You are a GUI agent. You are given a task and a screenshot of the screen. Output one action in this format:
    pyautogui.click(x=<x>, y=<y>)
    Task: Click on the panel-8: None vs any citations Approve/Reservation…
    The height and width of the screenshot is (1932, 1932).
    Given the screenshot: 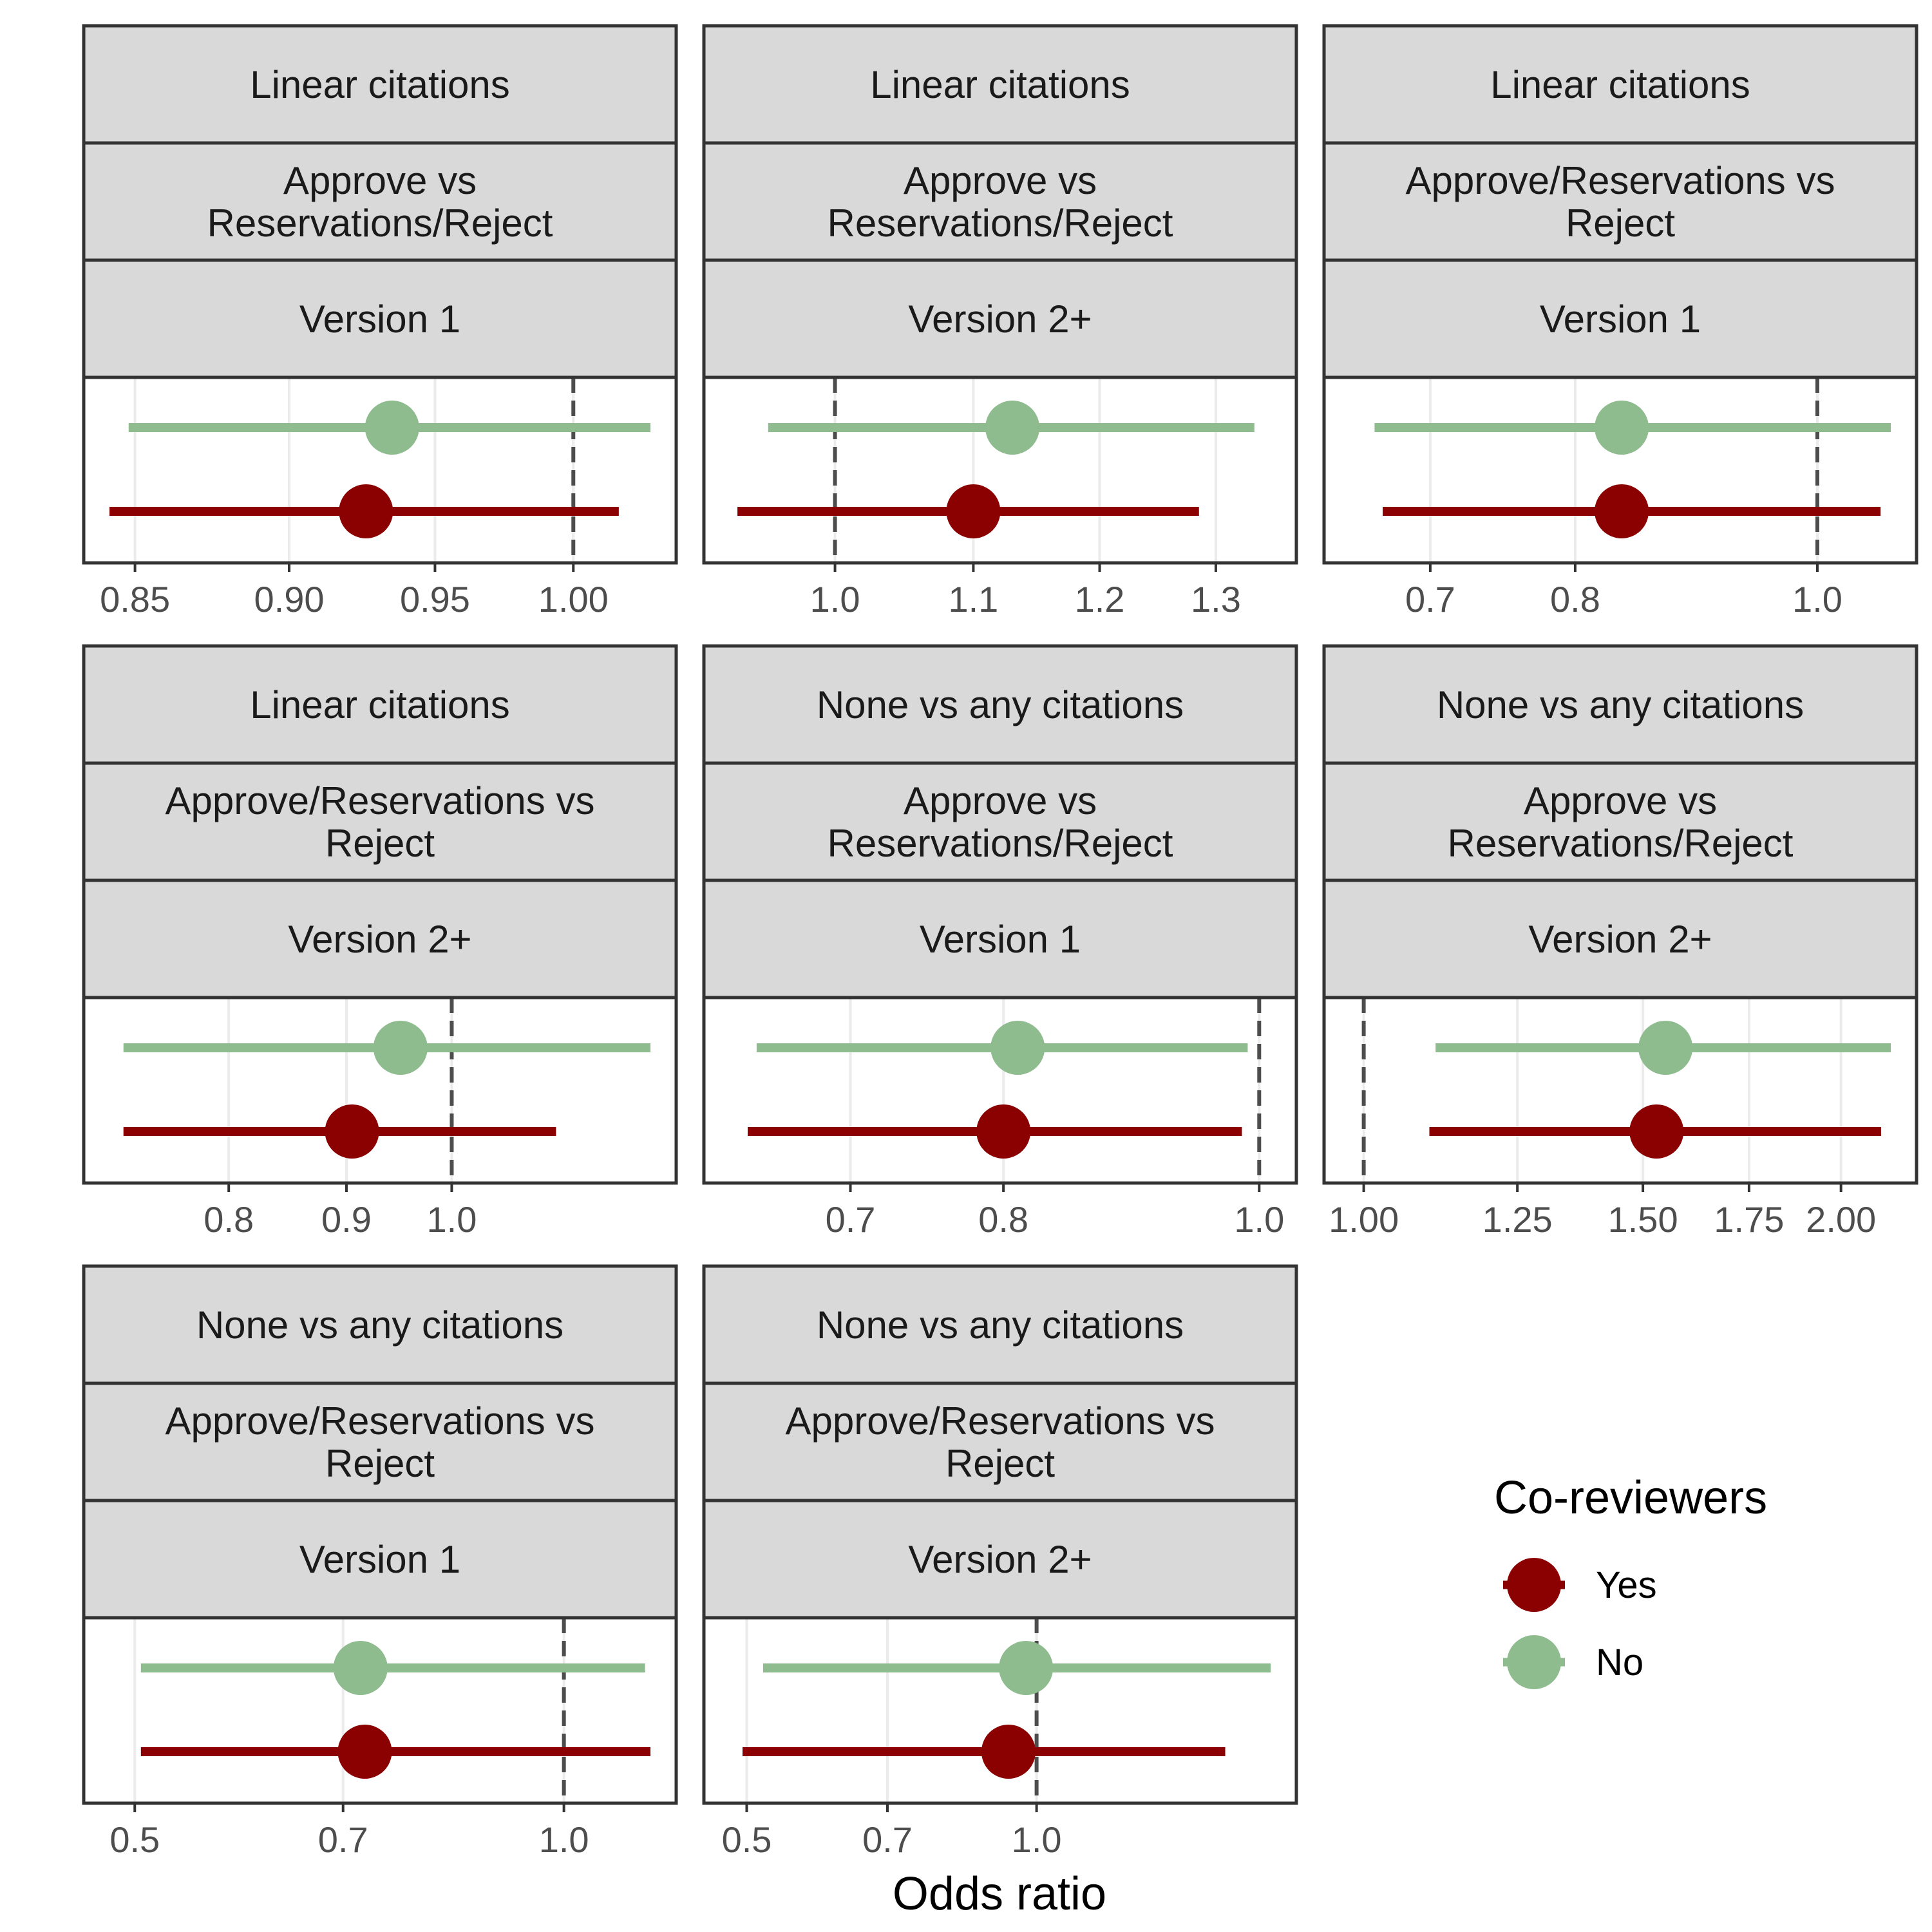 What is the action you would take?
    pyautogui.click(x=1000, y=1562)
    